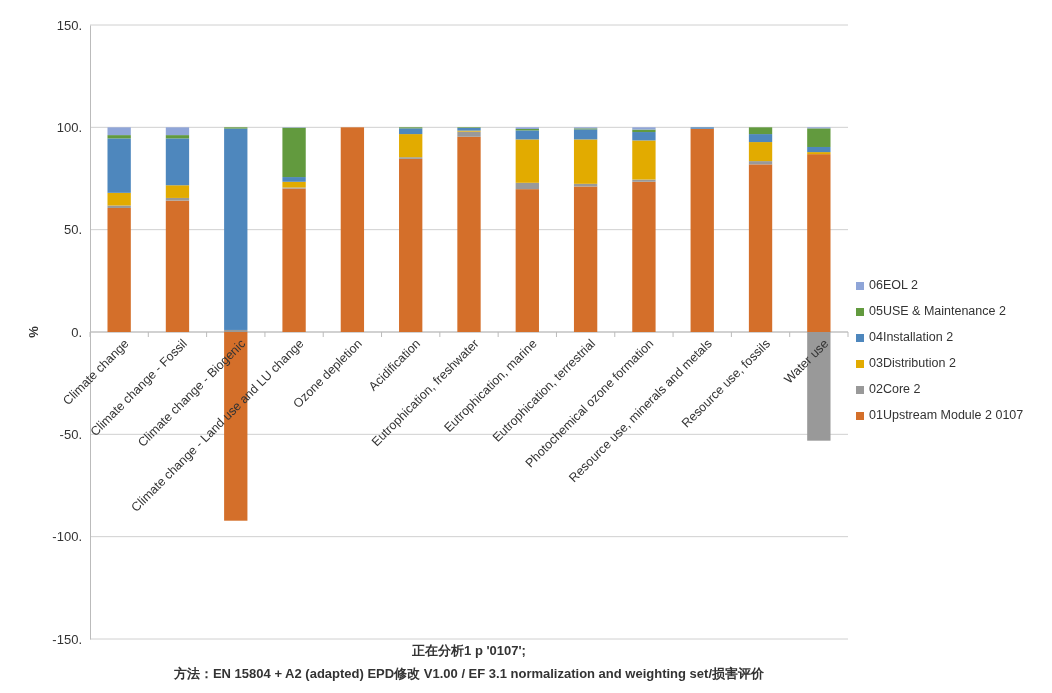  What do you see at coordinates (76, 332) in the screenshot?
I see `y-tick-label: 0.` at bounding box center [76, 332].